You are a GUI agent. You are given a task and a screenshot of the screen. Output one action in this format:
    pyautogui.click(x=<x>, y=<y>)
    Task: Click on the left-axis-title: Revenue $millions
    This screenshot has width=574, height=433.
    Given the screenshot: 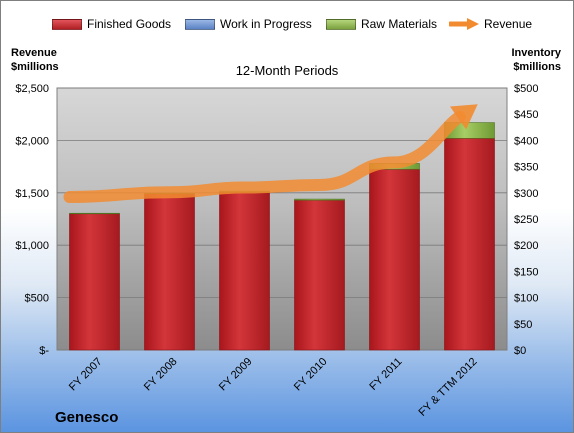 What is the action you would take?
    pyautogui.click(x=35, y=60)
    